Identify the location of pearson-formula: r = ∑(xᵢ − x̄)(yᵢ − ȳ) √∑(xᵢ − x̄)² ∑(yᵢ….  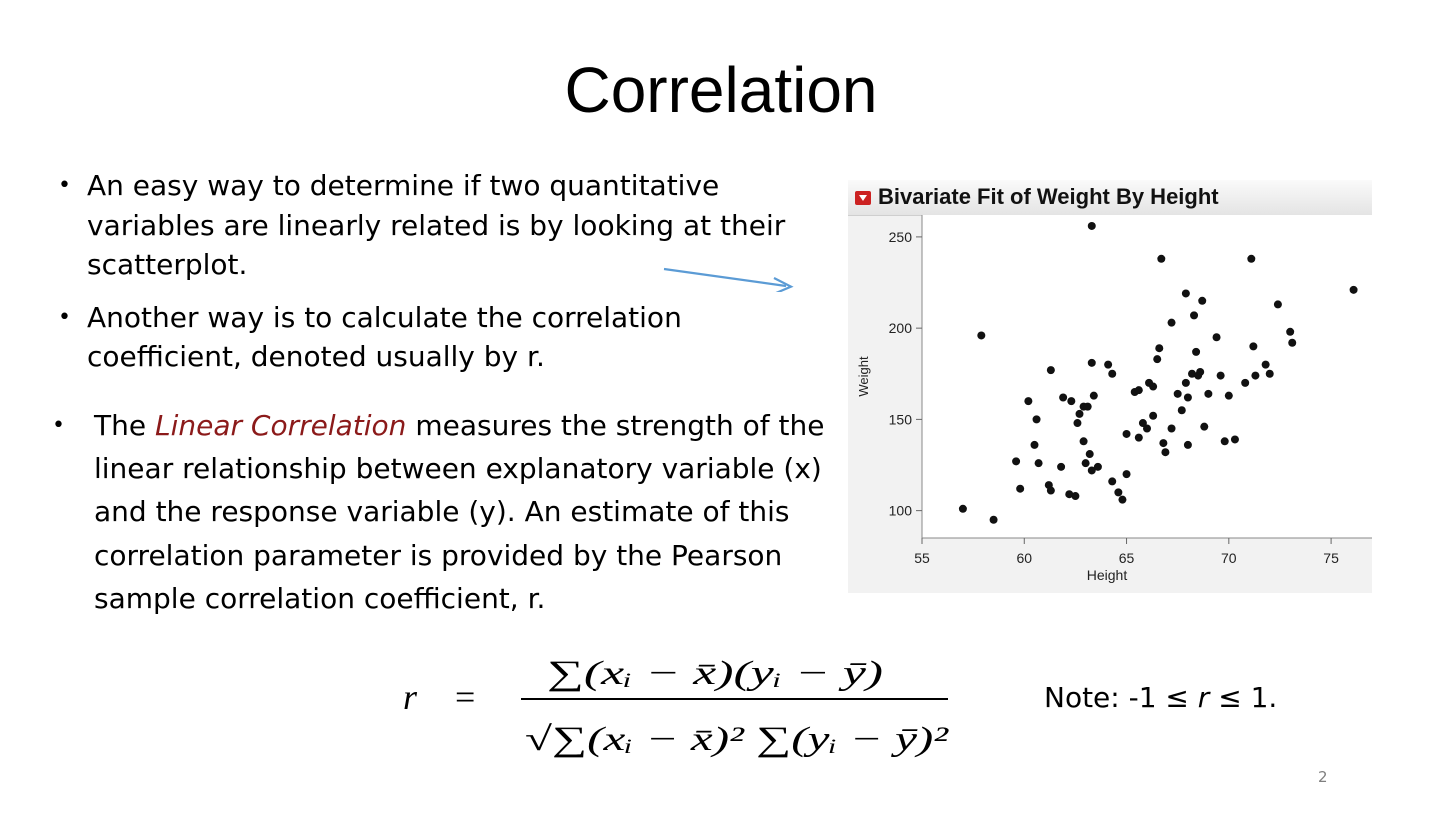
(676, 706).